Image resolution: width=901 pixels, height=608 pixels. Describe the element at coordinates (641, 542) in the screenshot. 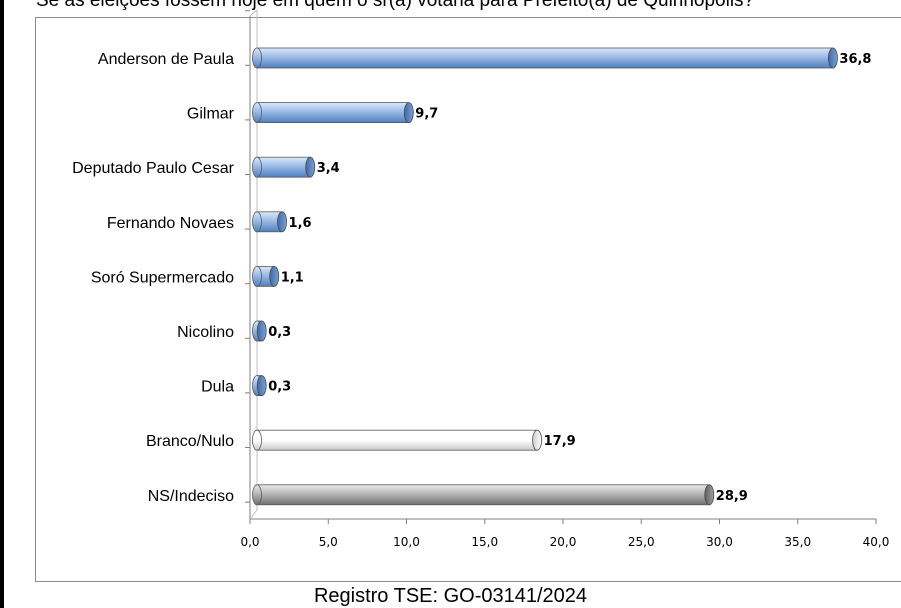

I see `x-tick-label: 25,0` at that location.